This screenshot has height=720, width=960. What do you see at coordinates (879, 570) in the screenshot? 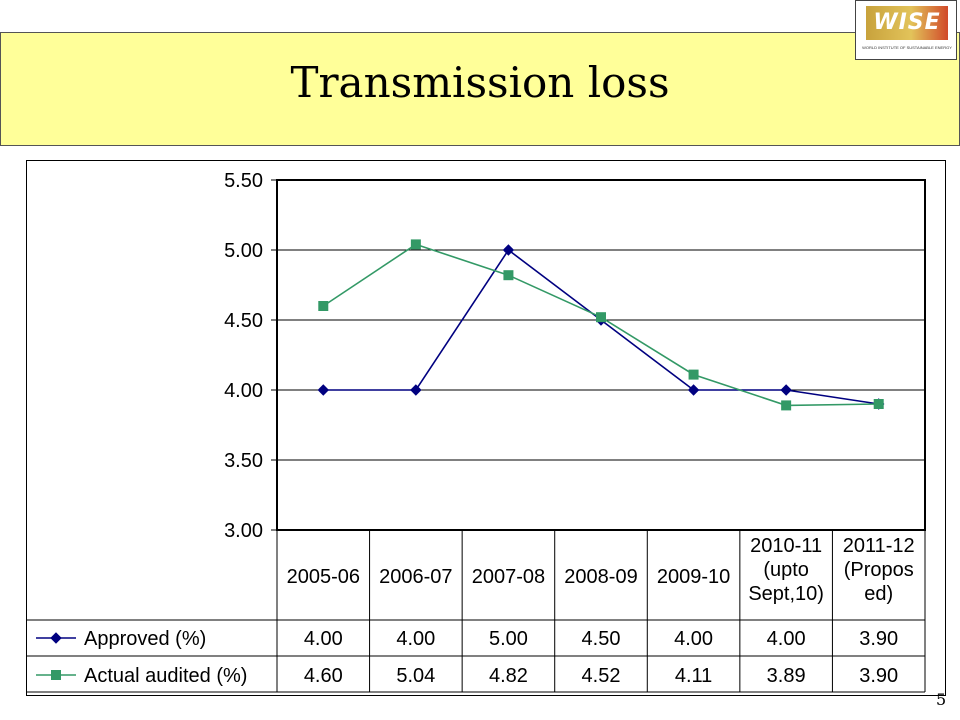
I see `x-tick-label: (Propos` at bounding box center [879, 570].